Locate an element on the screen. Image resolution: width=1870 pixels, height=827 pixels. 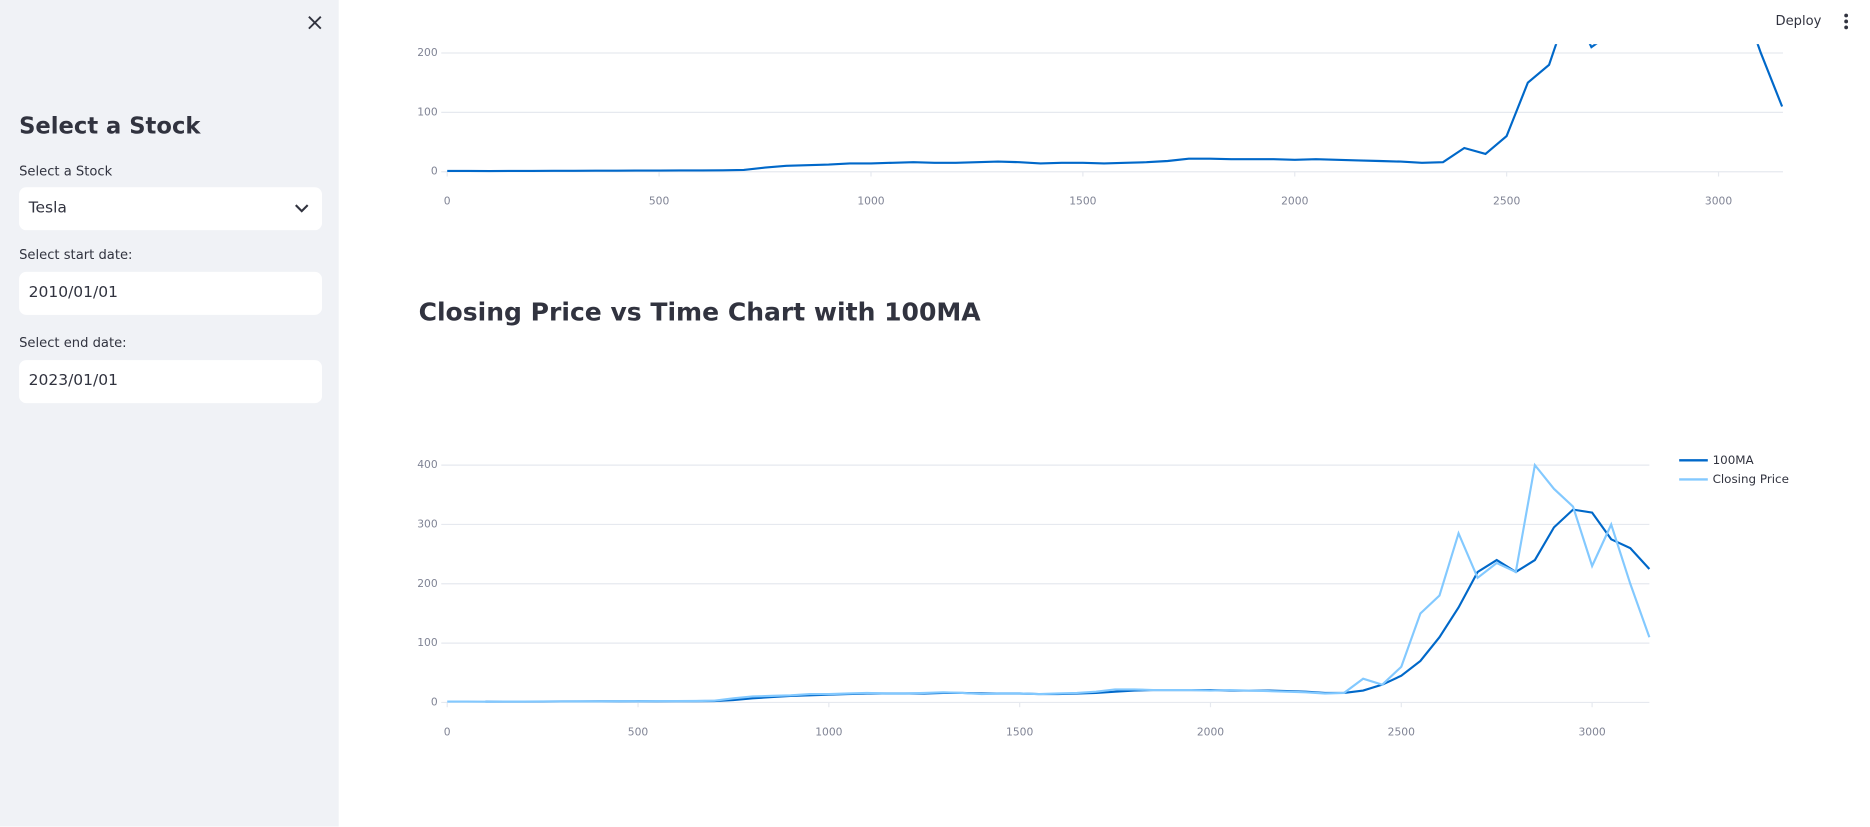
sidebar-heading: Select a Stock is located at coordinates (110, 126).